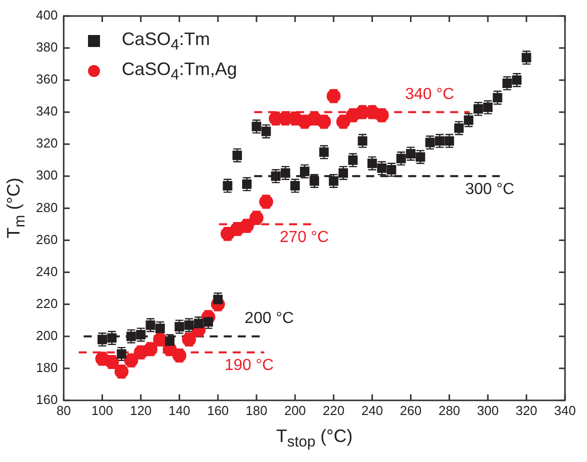 This screenshot has height=462, width=587. What do you see at coordinates (489, 190) in the screenshot?
I see `ref-line-label: 300 °C` at bounding box center [489, 190].